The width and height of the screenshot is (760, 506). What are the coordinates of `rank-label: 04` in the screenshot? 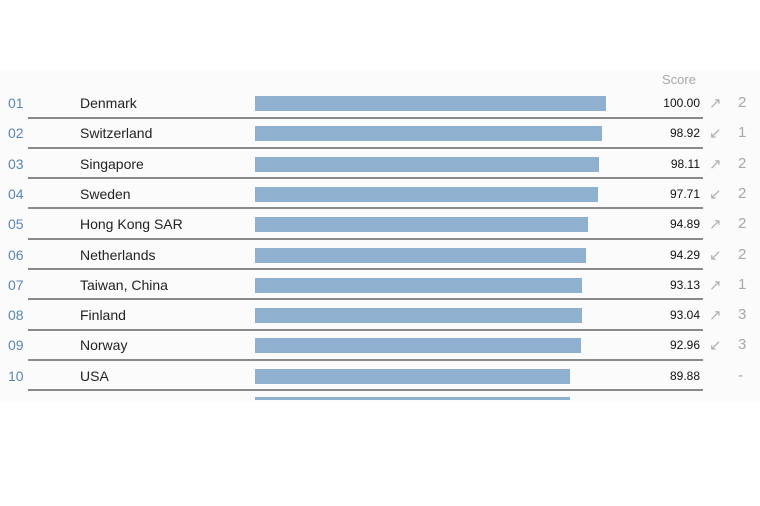 It's located at (16, 193).